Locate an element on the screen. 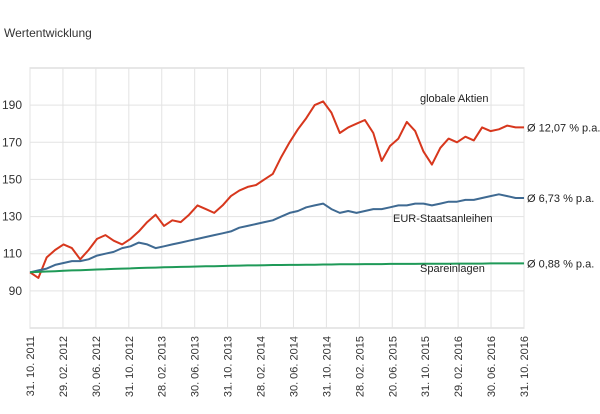  x-tick-label: 31. 10. 2013 is located at coordinates (229, 366).